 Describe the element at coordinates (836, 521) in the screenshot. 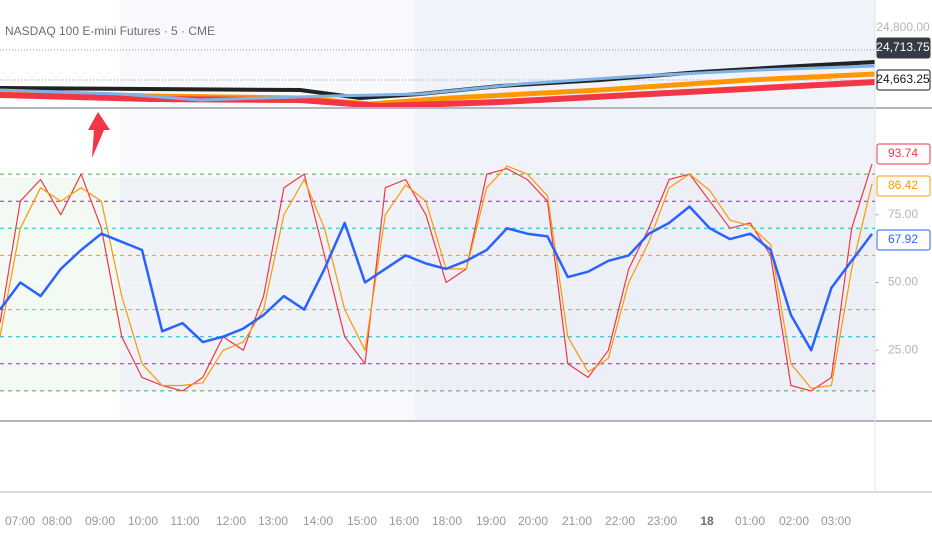

I see `x-tick-label: 03:00` at that location.